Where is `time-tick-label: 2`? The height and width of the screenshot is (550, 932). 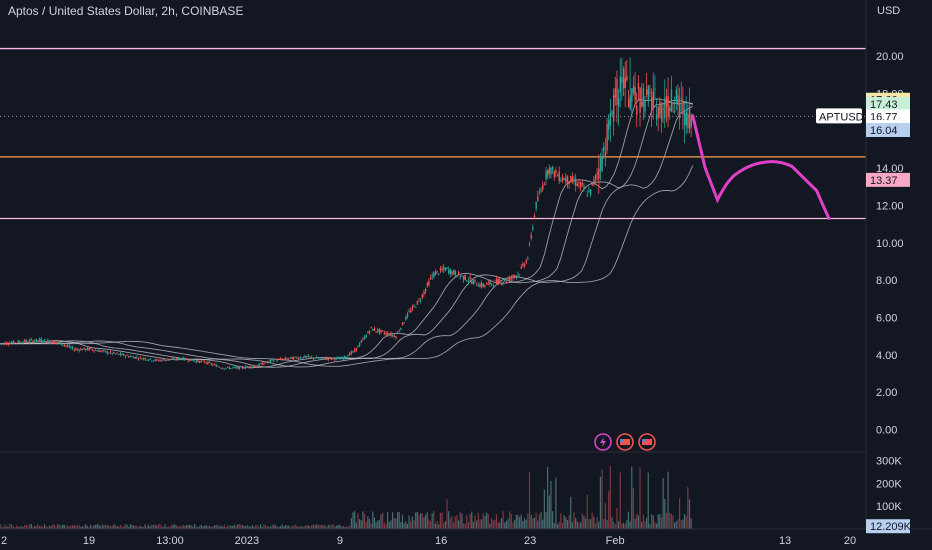
time-tick-label: 2 is located at coordinates (4, 541).